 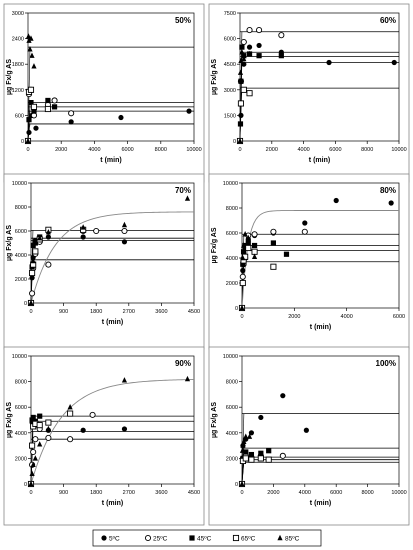 I want to click on x-tick-label: 0, so click(x=27, y=150).